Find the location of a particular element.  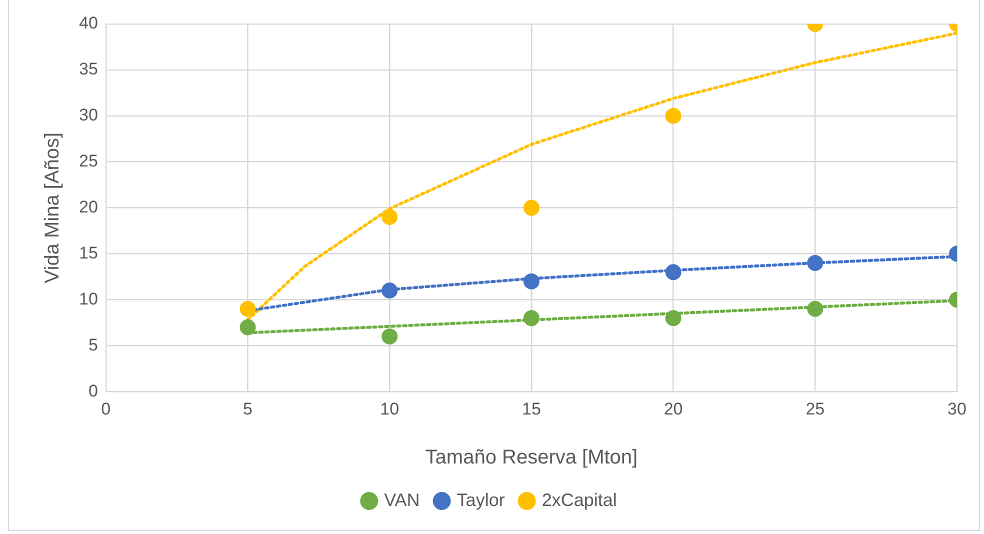

y-tick-label: 35 is located at coordinates (88, 69).